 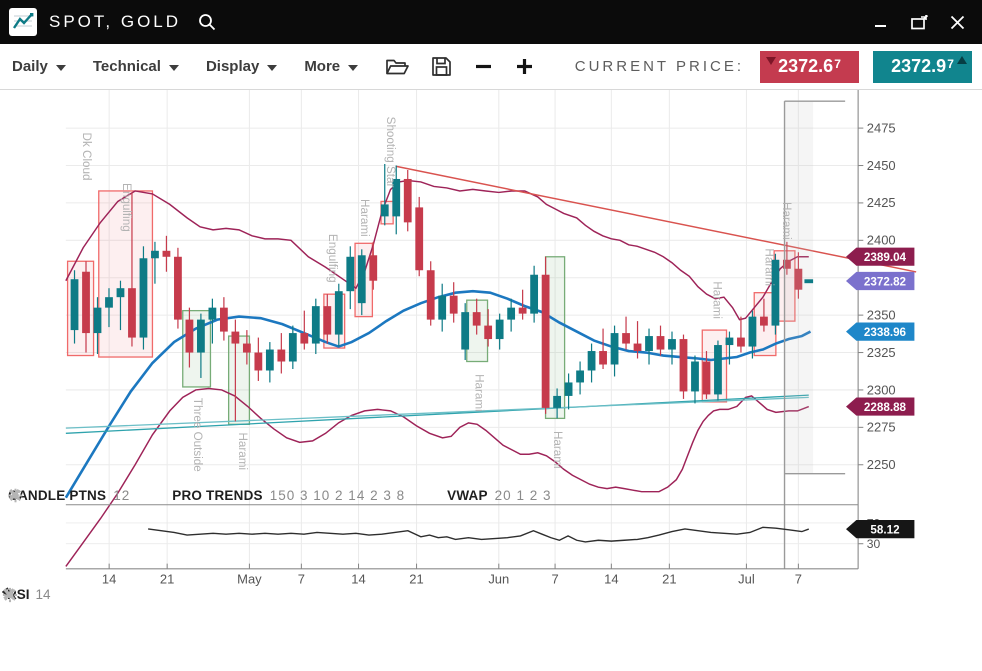 I want to click on zoom-out-icon, so click(x=483, y=66).